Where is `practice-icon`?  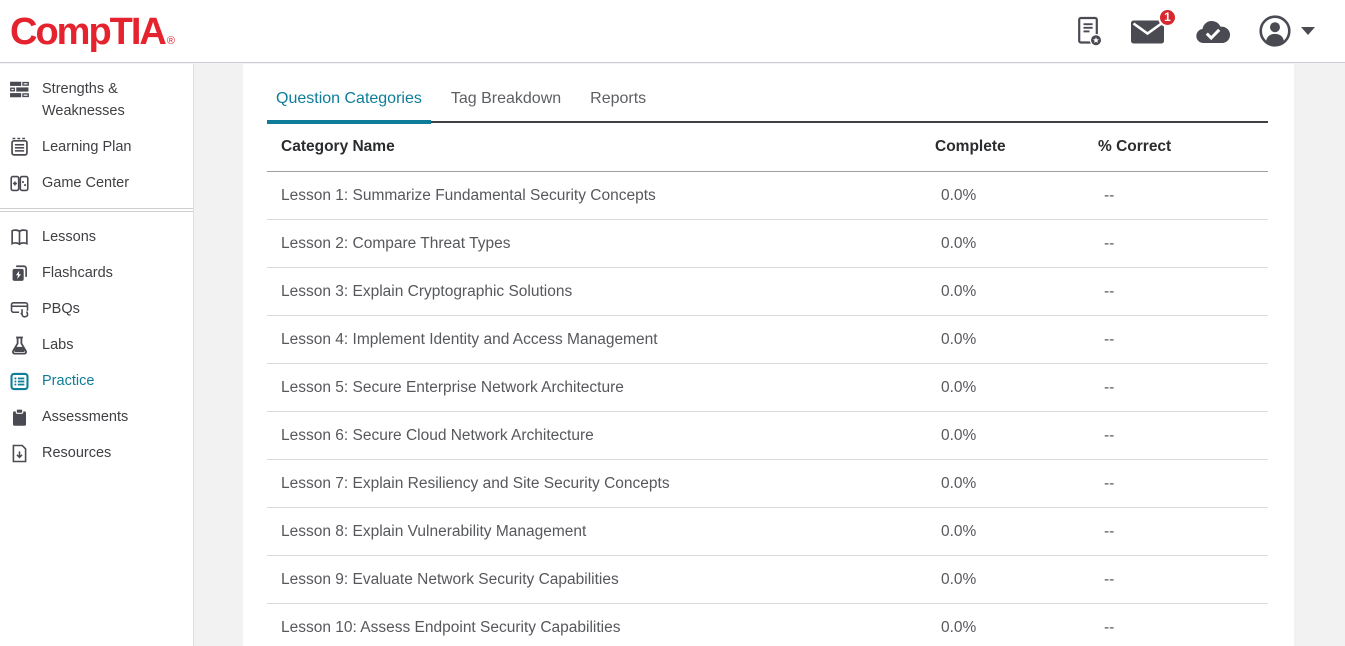
practice-icon is located at coordinates (19, 381).